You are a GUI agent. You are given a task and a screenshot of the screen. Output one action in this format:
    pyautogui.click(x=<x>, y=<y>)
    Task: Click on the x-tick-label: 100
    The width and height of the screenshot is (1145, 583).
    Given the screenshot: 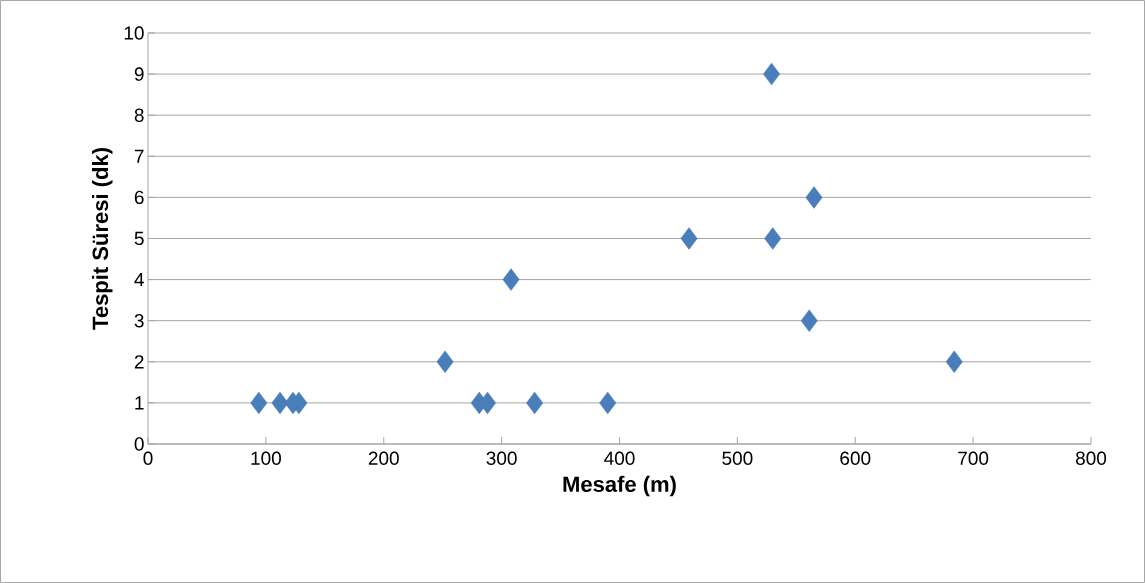 What is the action you would take?
    pyautogui.click(x=266, y=458)
    